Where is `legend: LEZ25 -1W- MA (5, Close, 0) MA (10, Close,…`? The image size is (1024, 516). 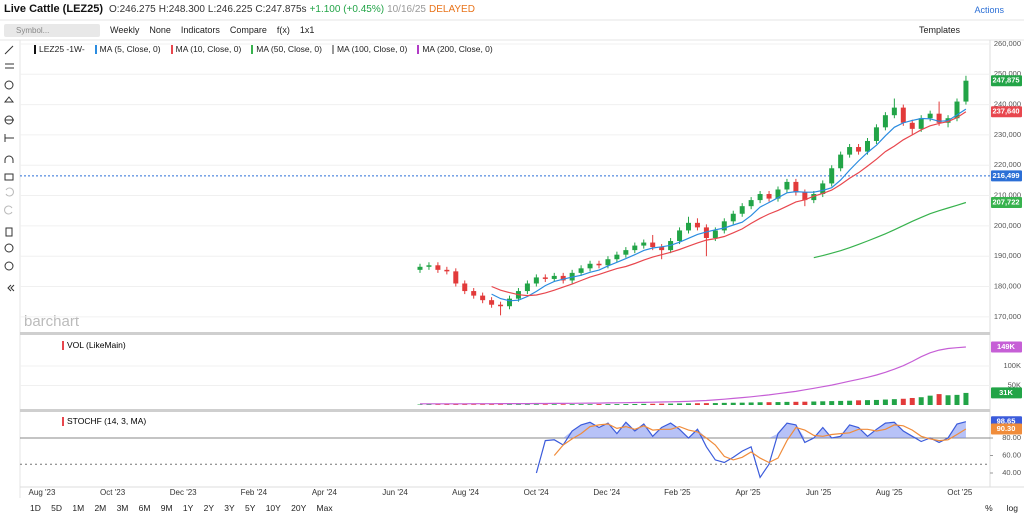 legend: LEZ25 -1W- MA (5, Close, 0) MA (10, Close,… is located at coordinates (264, 49).